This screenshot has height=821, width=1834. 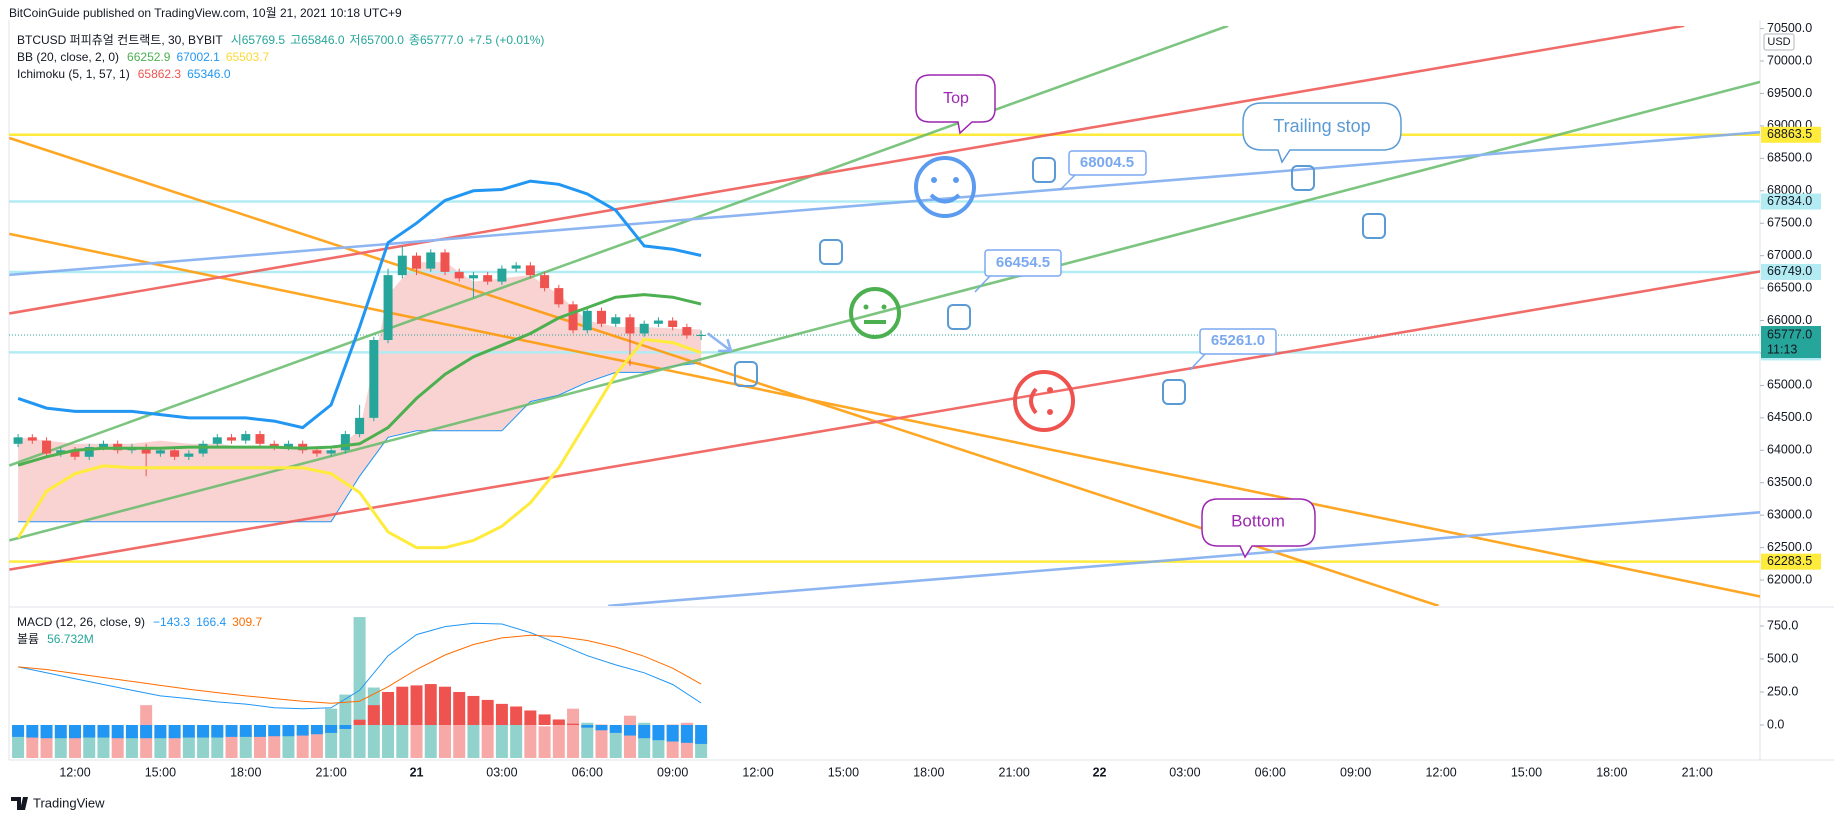 What do you see at coordinates (70, 639) in the screenshot?
I see `reading: 56.732M` at bounding box center [70, 639].